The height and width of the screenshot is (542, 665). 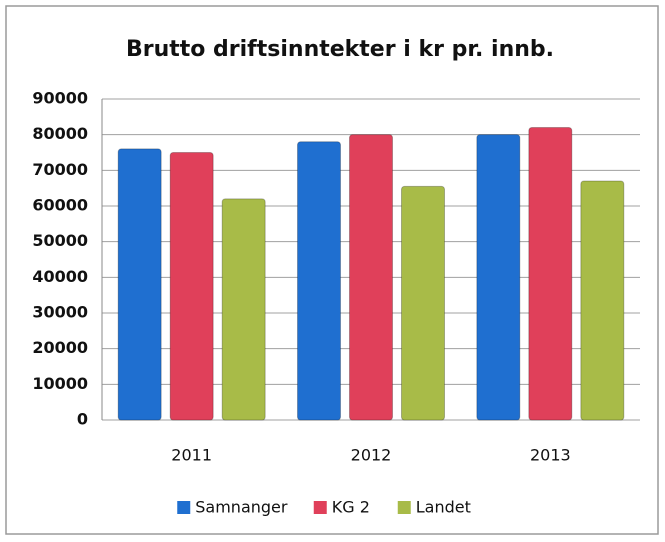 I want to click on y-tick-label: 90000, so click(x=60, y=98).